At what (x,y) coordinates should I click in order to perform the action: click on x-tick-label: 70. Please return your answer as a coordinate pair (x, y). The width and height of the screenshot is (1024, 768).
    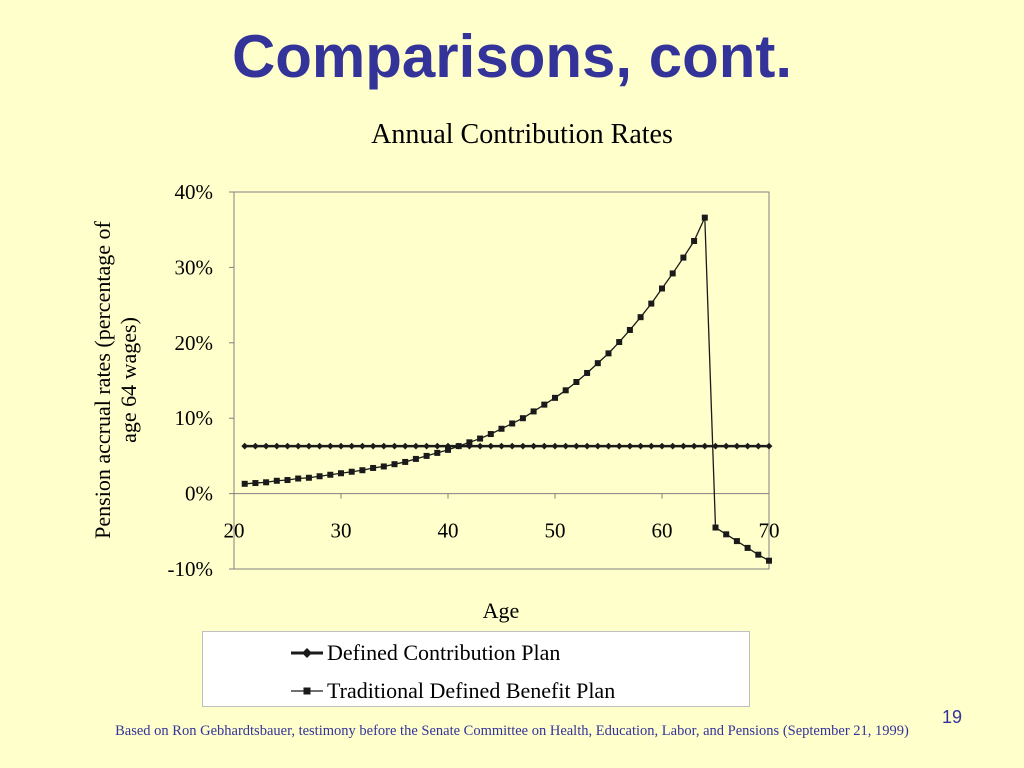
    Looking at the image, I should click on (769, 531).